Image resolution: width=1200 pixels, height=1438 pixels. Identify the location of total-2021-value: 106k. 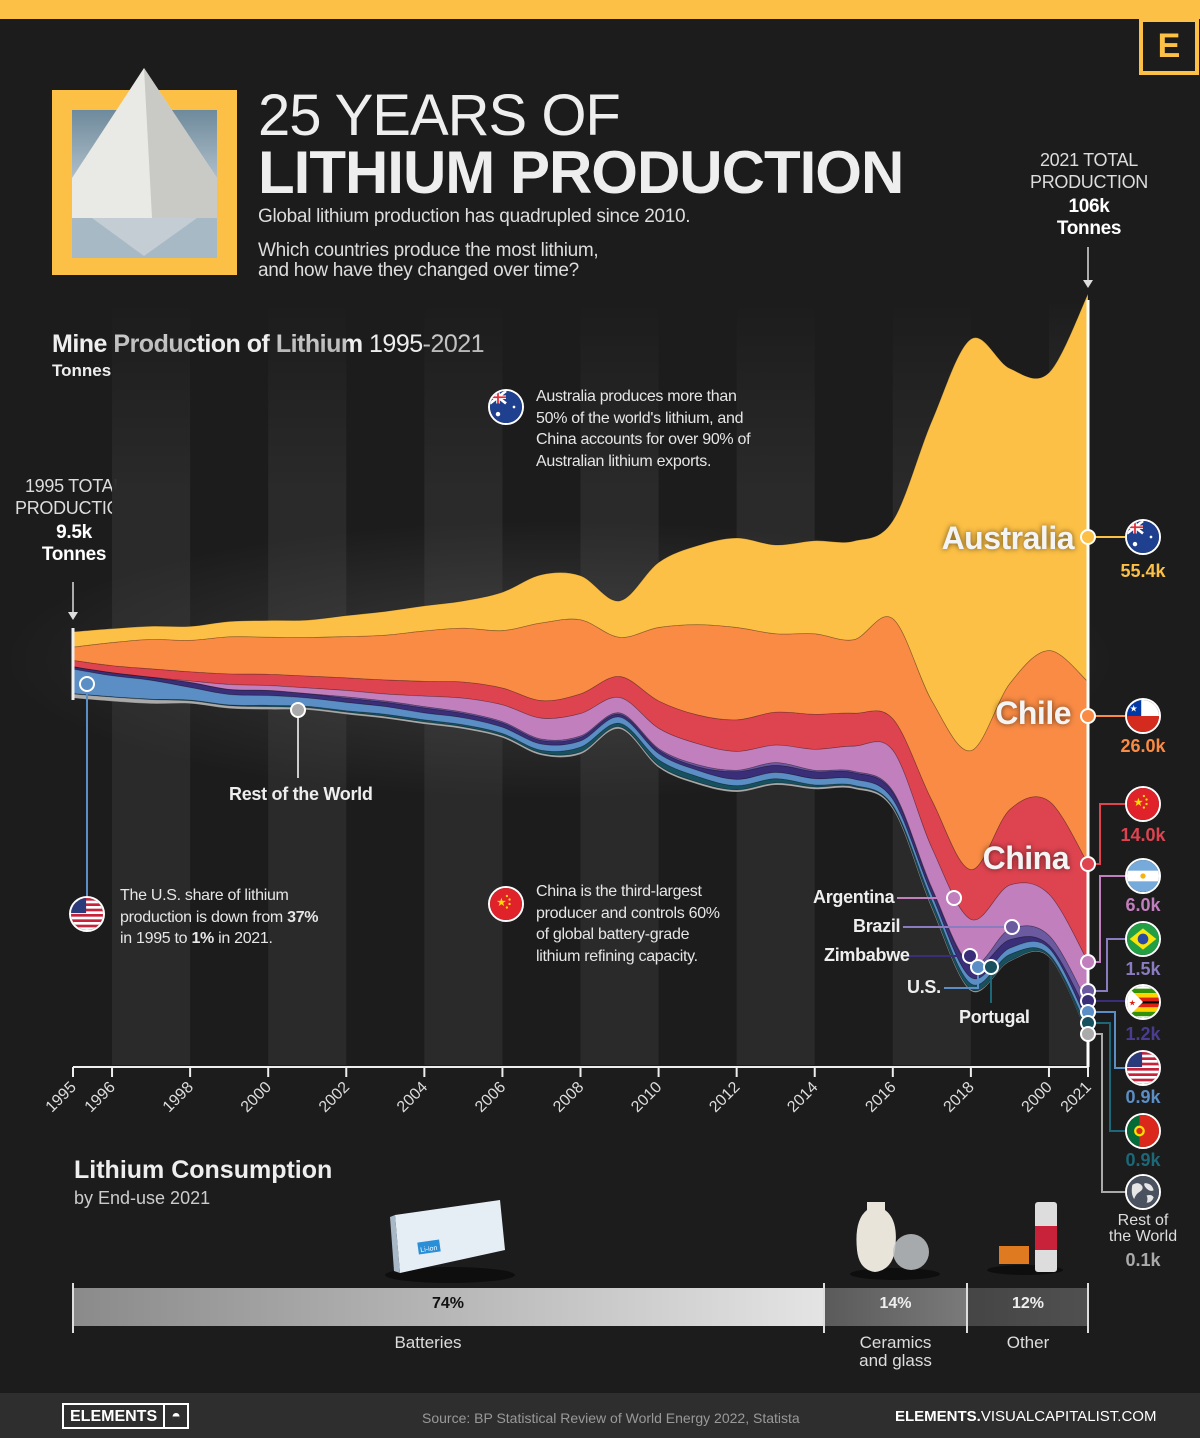
(1089, 206).